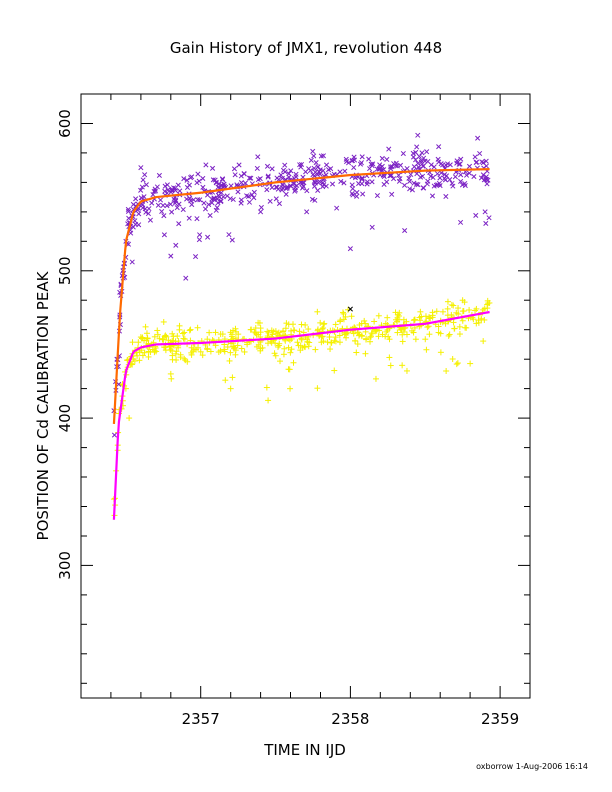  I want to click on y-axis-label: POSITION OF Cd CALIBRATION PEAK, so click(43, 405).